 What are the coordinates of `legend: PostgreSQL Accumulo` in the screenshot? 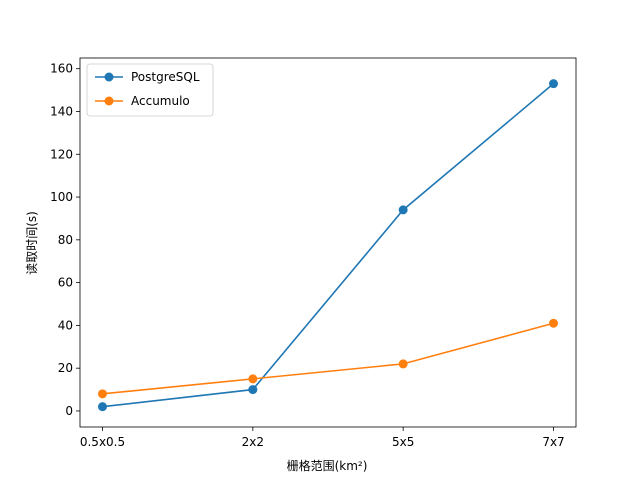 It's located at (150, 90).